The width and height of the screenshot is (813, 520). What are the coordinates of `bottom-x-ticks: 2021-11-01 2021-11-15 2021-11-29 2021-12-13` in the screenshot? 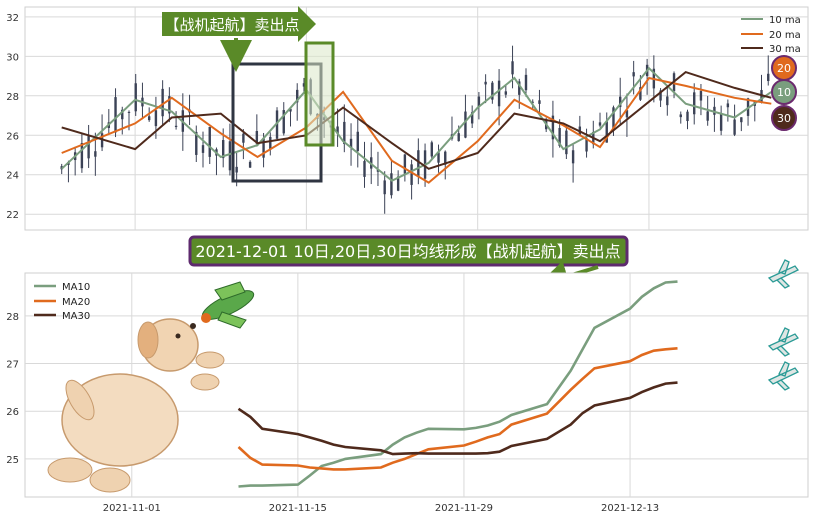 It's located at (381, 508).